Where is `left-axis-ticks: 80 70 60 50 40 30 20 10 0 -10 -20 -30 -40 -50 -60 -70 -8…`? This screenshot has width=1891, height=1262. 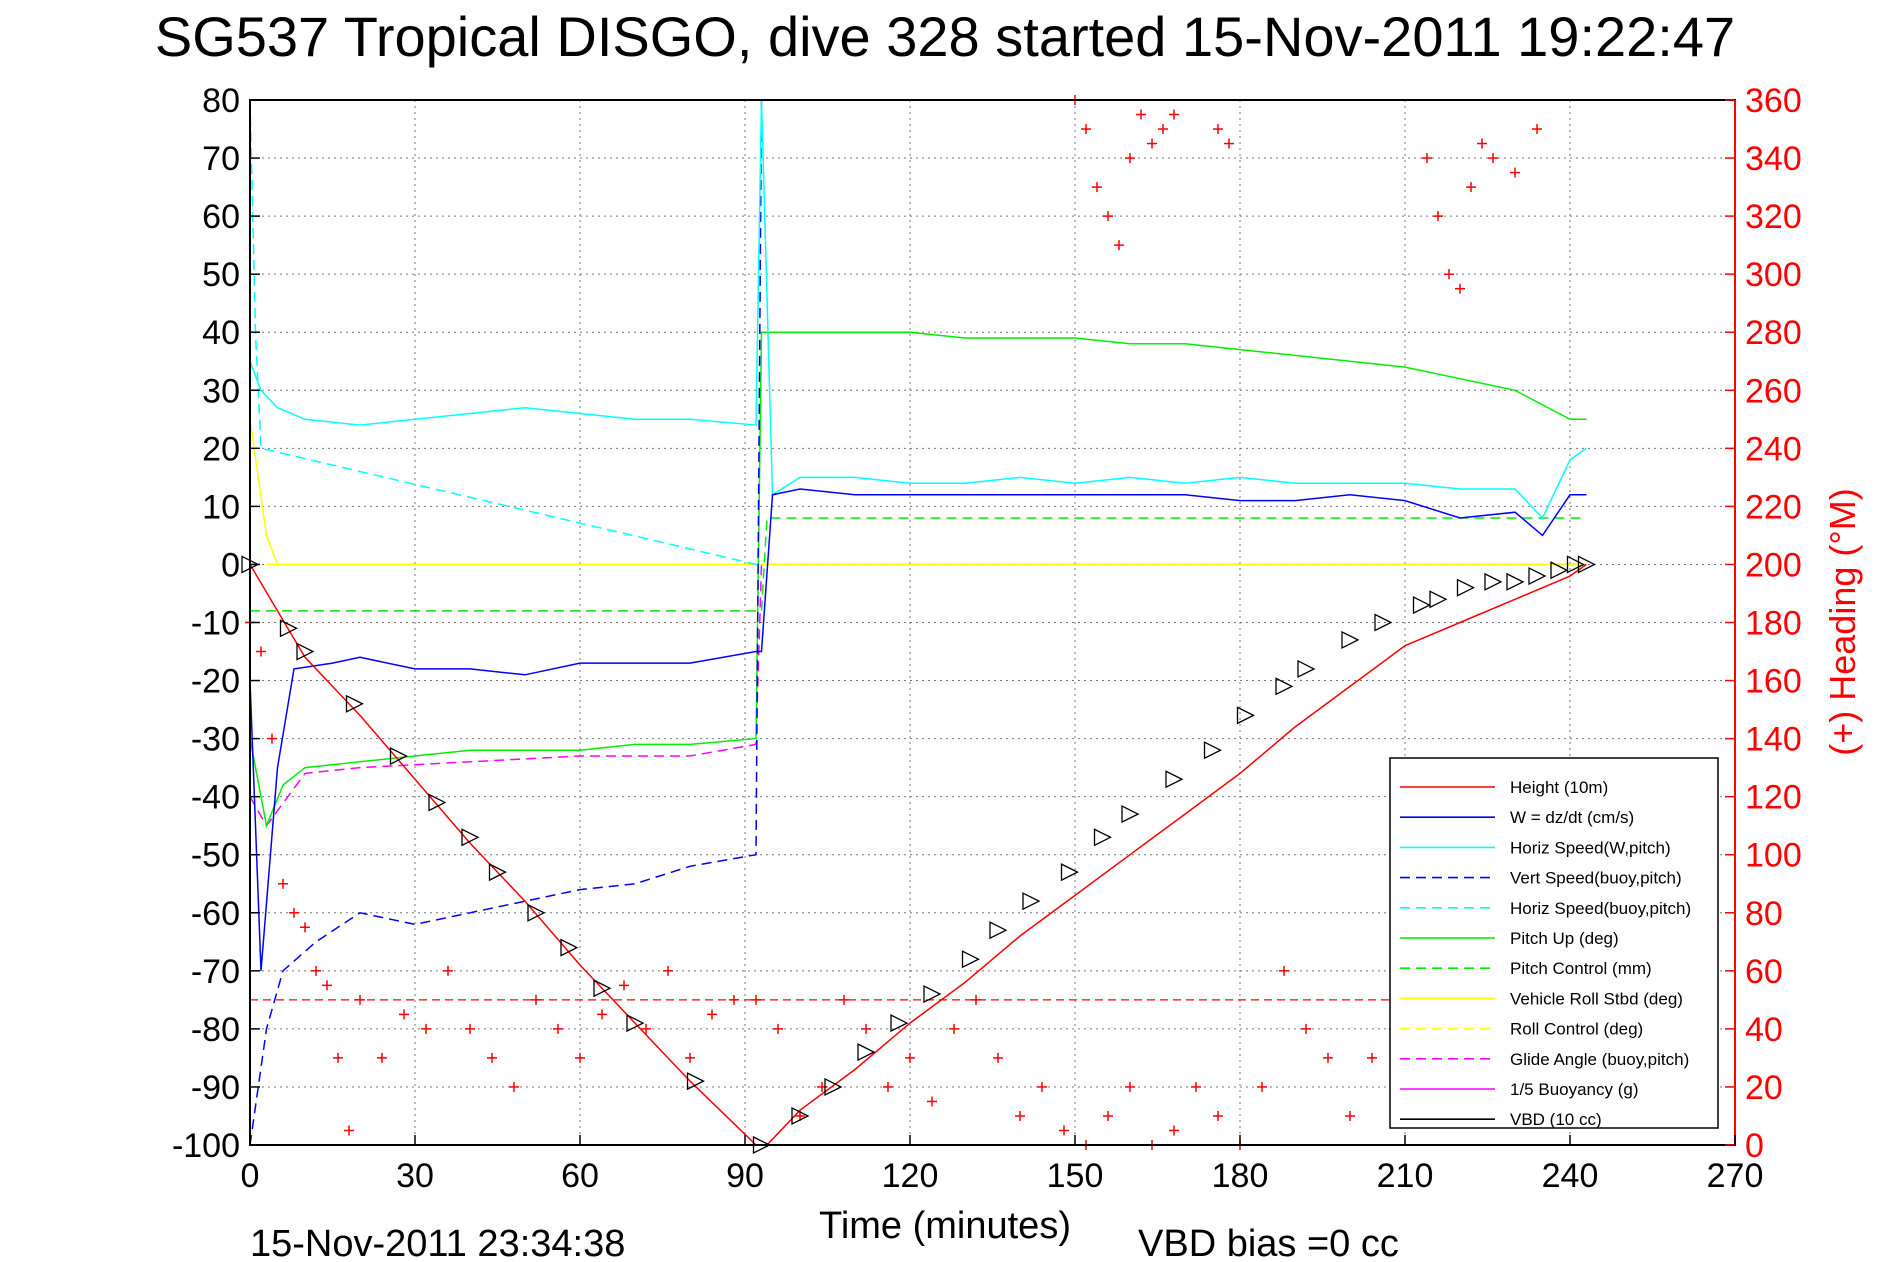 left-axis-ticks: 80 70 60 50 40 30 20 10 0 -10 -20 -30 -40 -50 -60 -70 -8… is located at coordinates (216, 623).